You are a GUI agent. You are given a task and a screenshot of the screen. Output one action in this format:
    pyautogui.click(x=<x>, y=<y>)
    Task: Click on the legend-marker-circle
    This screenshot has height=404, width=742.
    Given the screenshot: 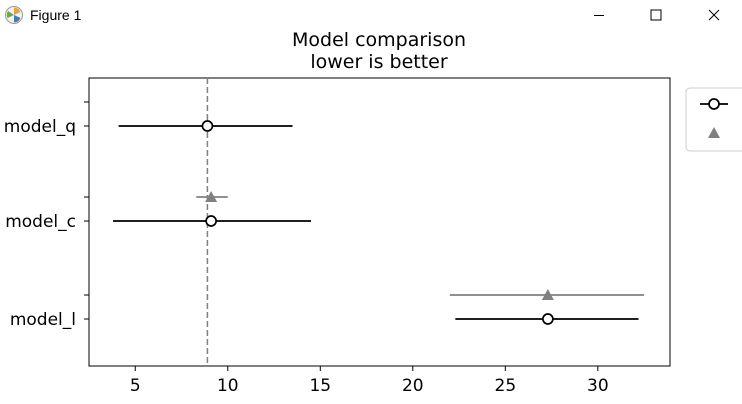 What is the action you would take?
    pyautogui.click(x=714, y=104)
    